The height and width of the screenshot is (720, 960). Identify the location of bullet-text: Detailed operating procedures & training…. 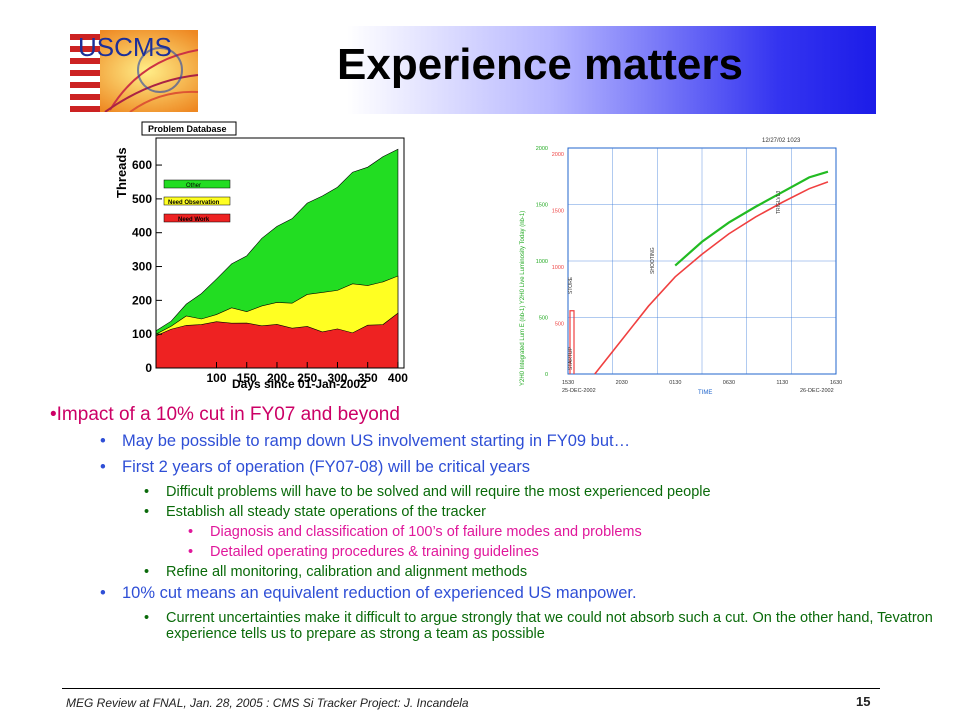
(374, 552).